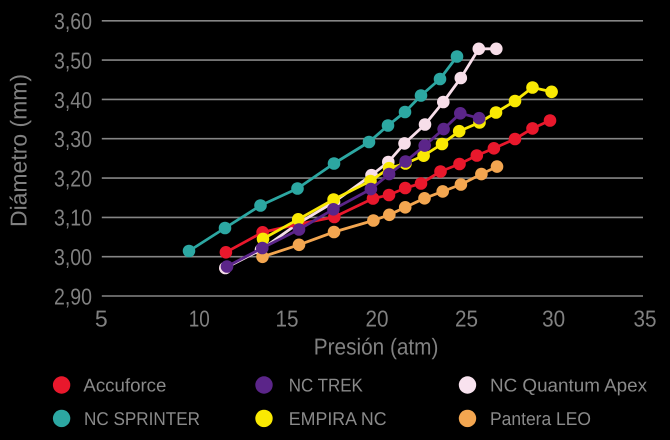 The height and width of the screenshot is (440, 670). What do you see at coordinates (73, 218) in the screenshot?
I see `svg-text: 3,10` at bounding box center [73, 218].